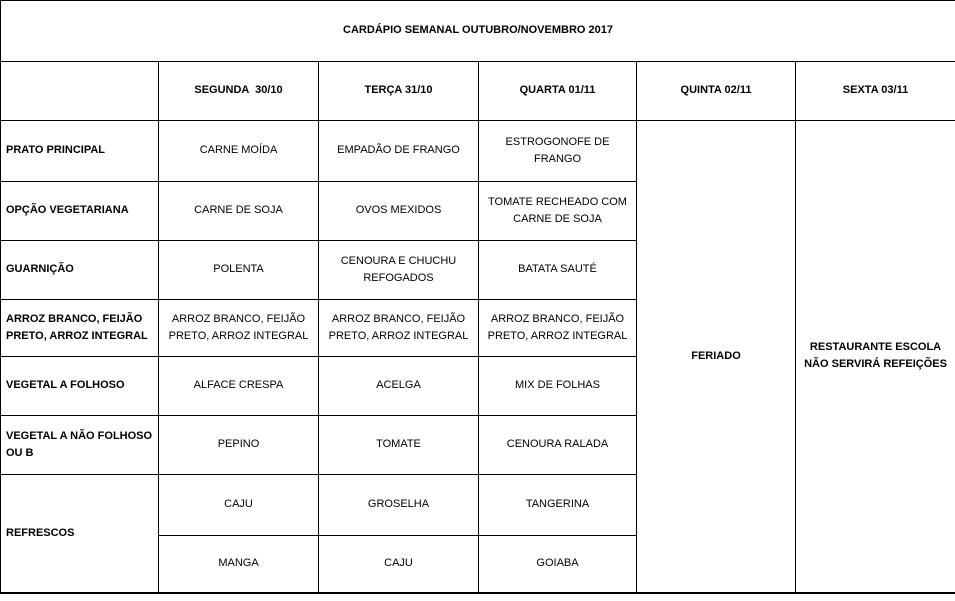  I want to click on day-header-terca: TERÇA 31/10, so click(398, 91).